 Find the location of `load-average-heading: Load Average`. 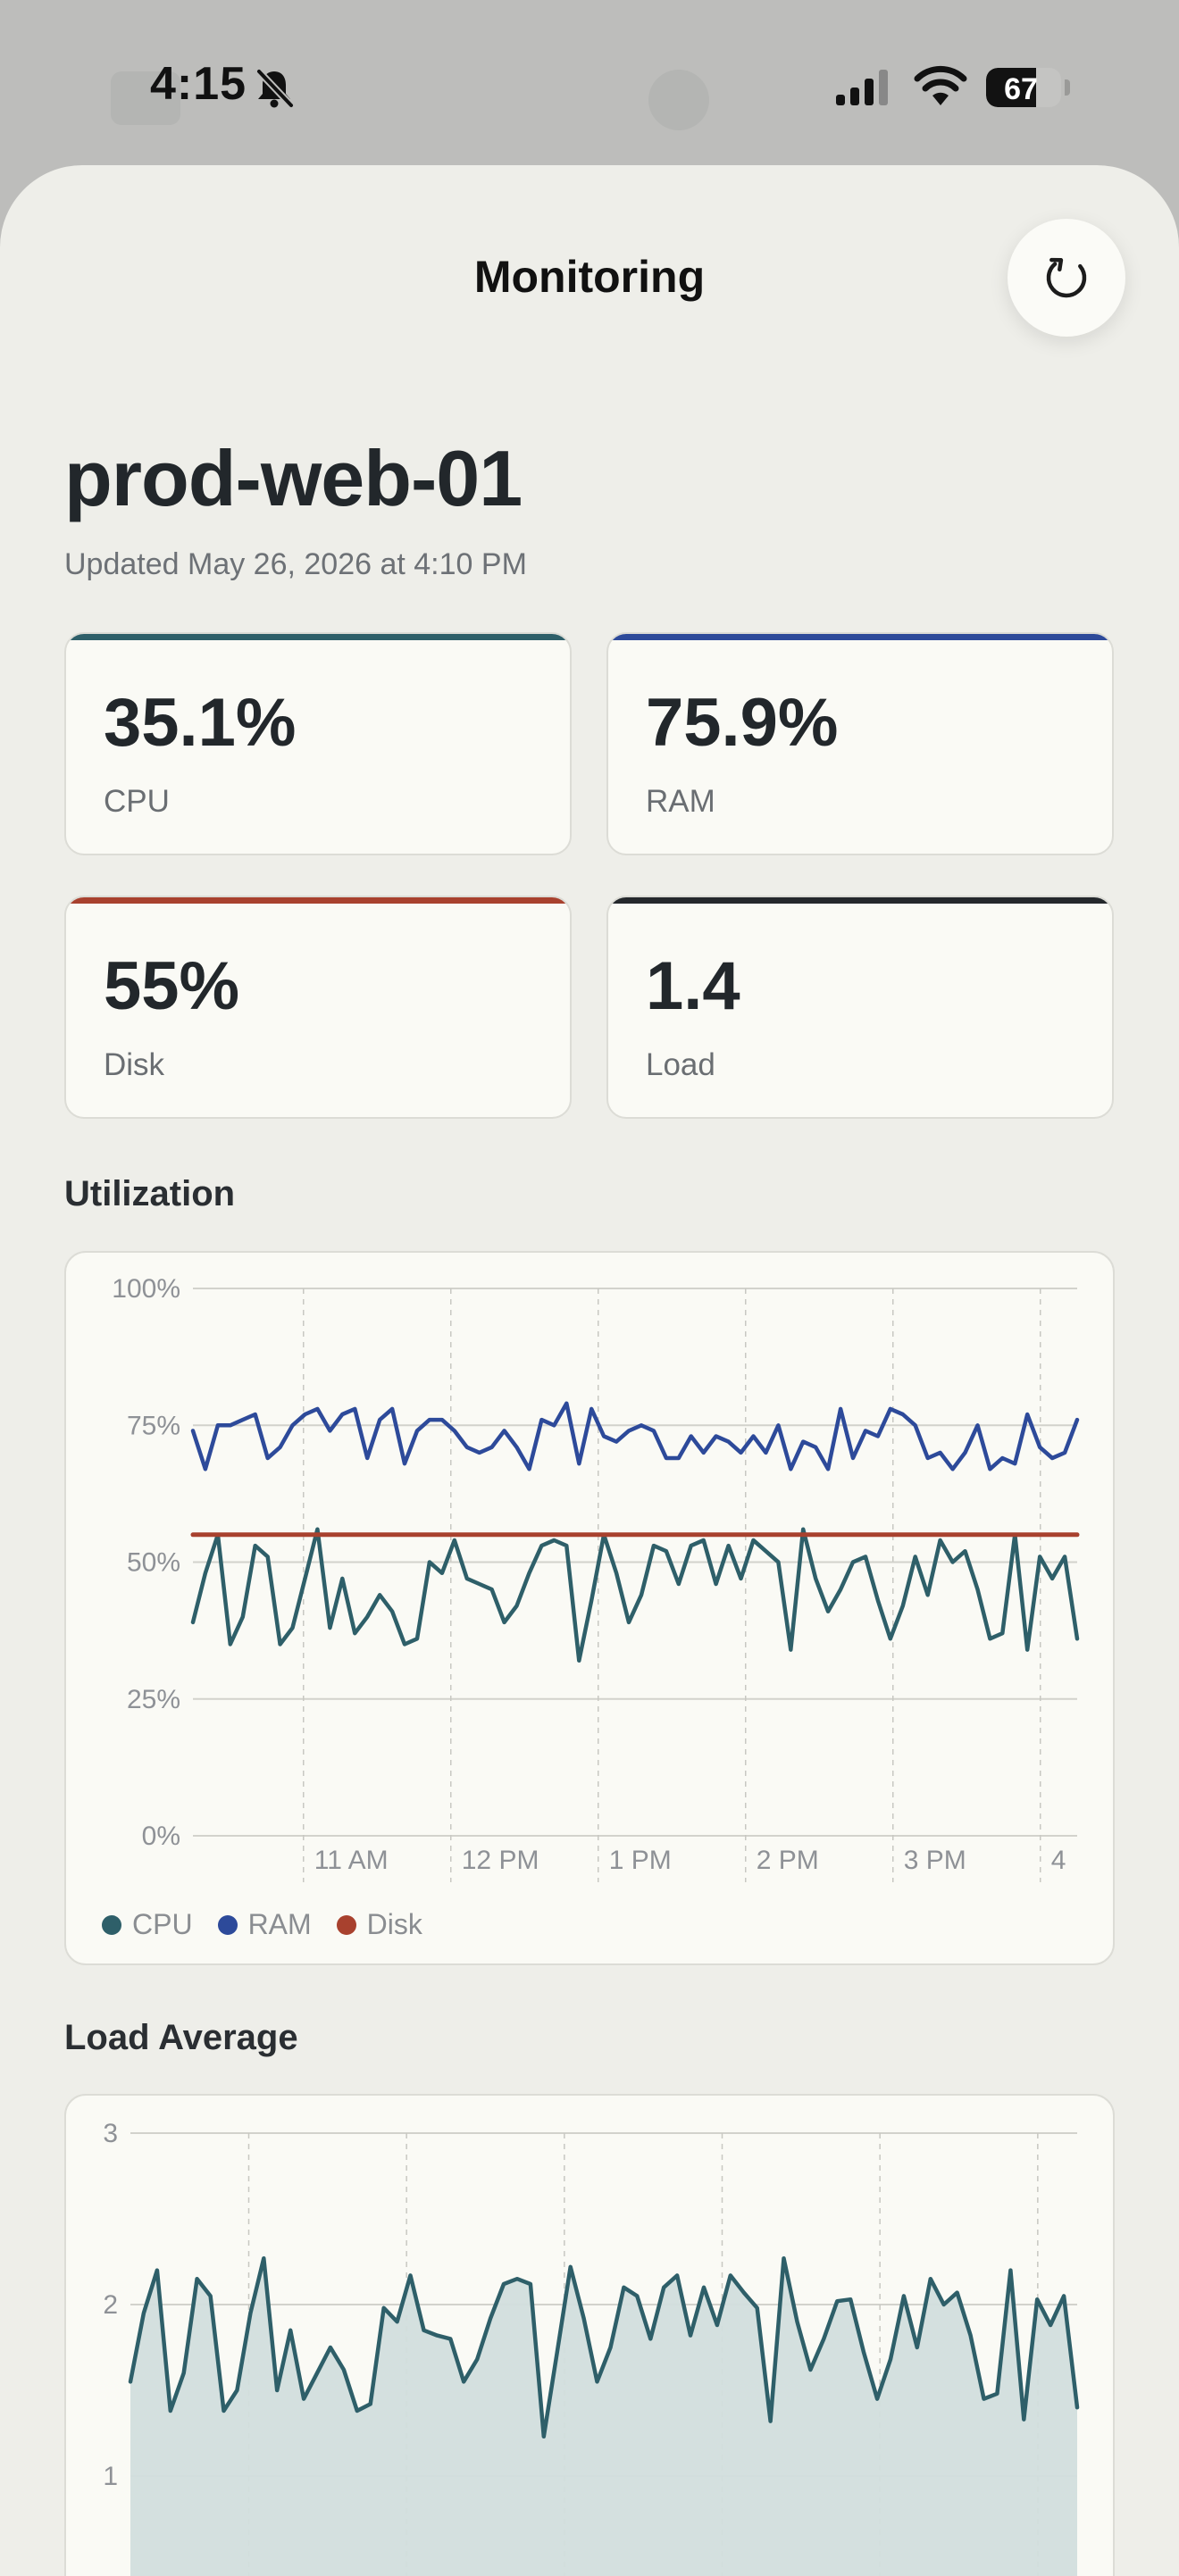

load-average-heading: Load Average is located at coordinates (181, 2037).